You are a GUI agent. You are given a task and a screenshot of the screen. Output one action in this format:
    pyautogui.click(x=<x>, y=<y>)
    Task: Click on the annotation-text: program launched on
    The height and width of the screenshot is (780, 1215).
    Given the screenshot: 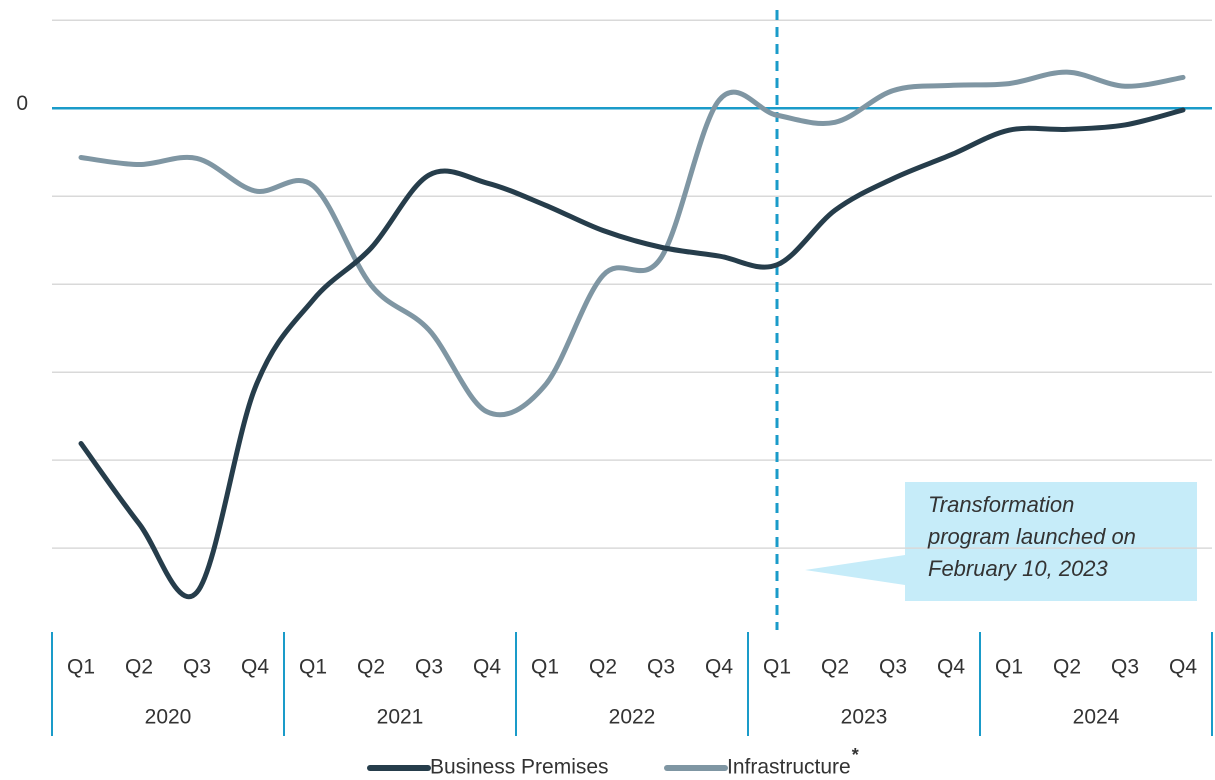 What is the action you would take?
    pyautogui.click(x=1031, y=536)
    